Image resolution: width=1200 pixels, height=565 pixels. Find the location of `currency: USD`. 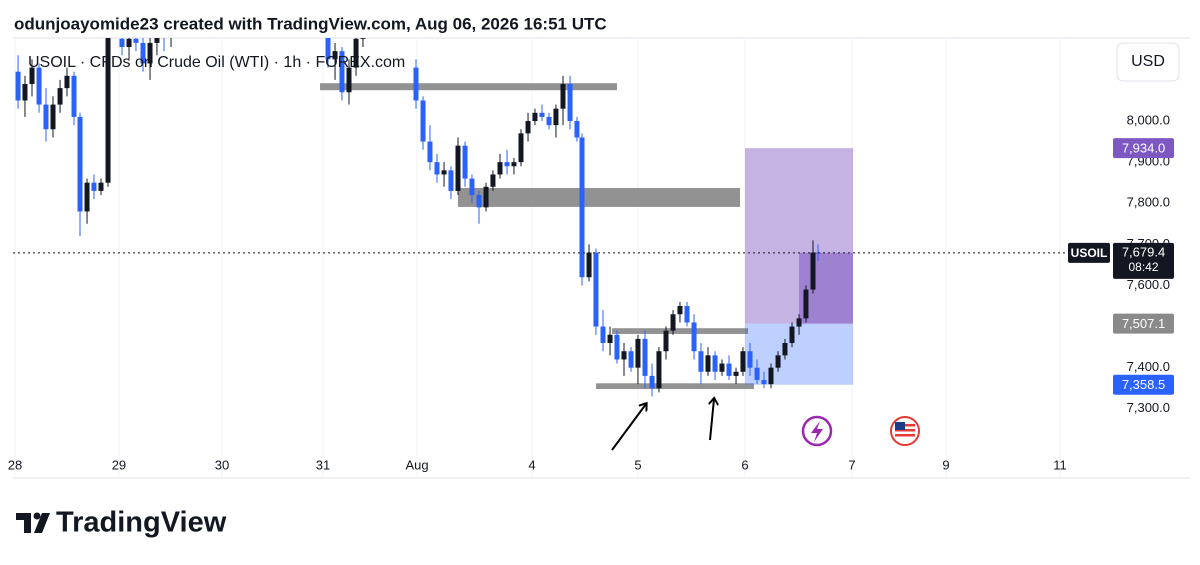

currency: USD is located at coordinates (1148, 61).